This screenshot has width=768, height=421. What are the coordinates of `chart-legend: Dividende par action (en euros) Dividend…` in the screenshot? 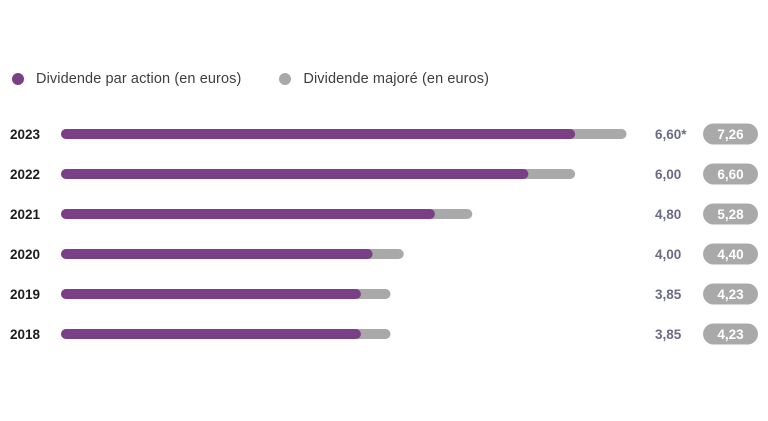 It's located at (269, 79).